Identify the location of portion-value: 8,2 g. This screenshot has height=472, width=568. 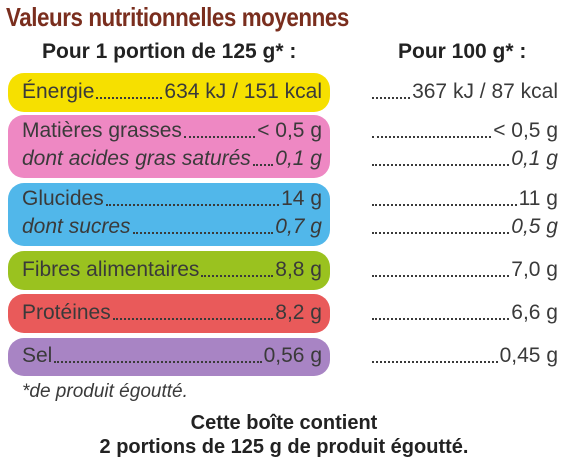
(298, 312).